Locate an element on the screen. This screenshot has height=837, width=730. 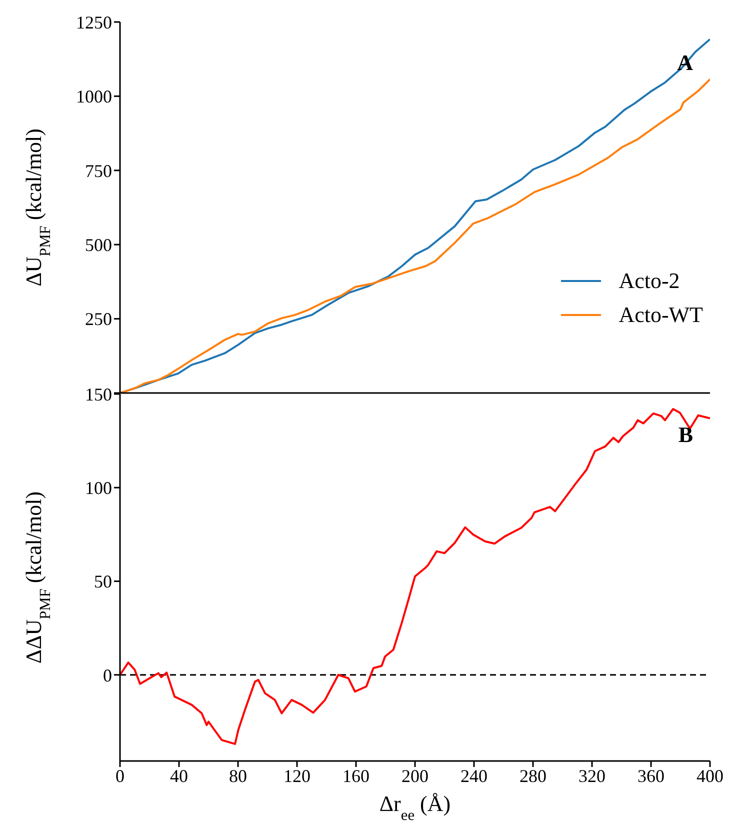
x-tick-label: 200 is located at coordinates (415, 776).